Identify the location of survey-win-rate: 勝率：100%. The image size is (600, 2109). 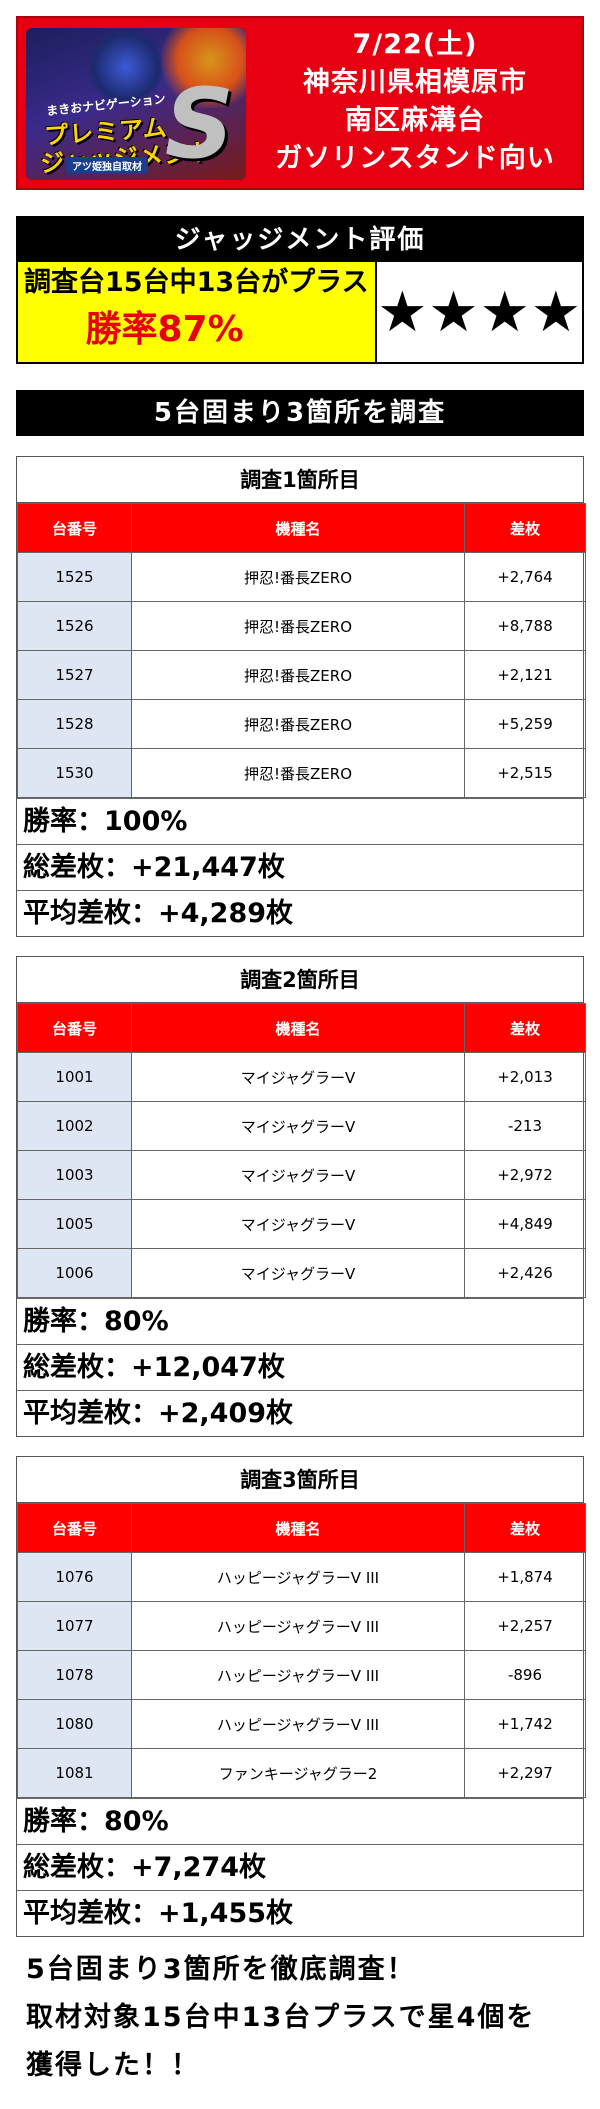
(300, 821).